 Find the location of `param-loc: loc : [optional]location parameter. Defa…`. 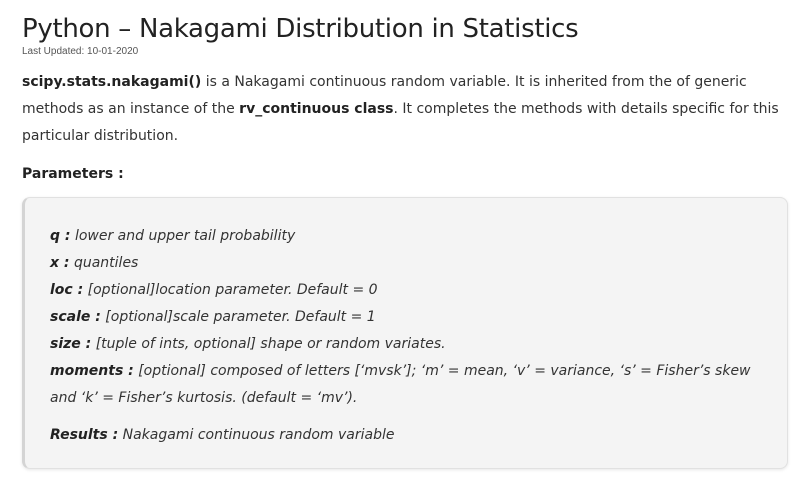

param-loc: loc : [optional]location parameter. Defa… is located at coordinates (412, 290).